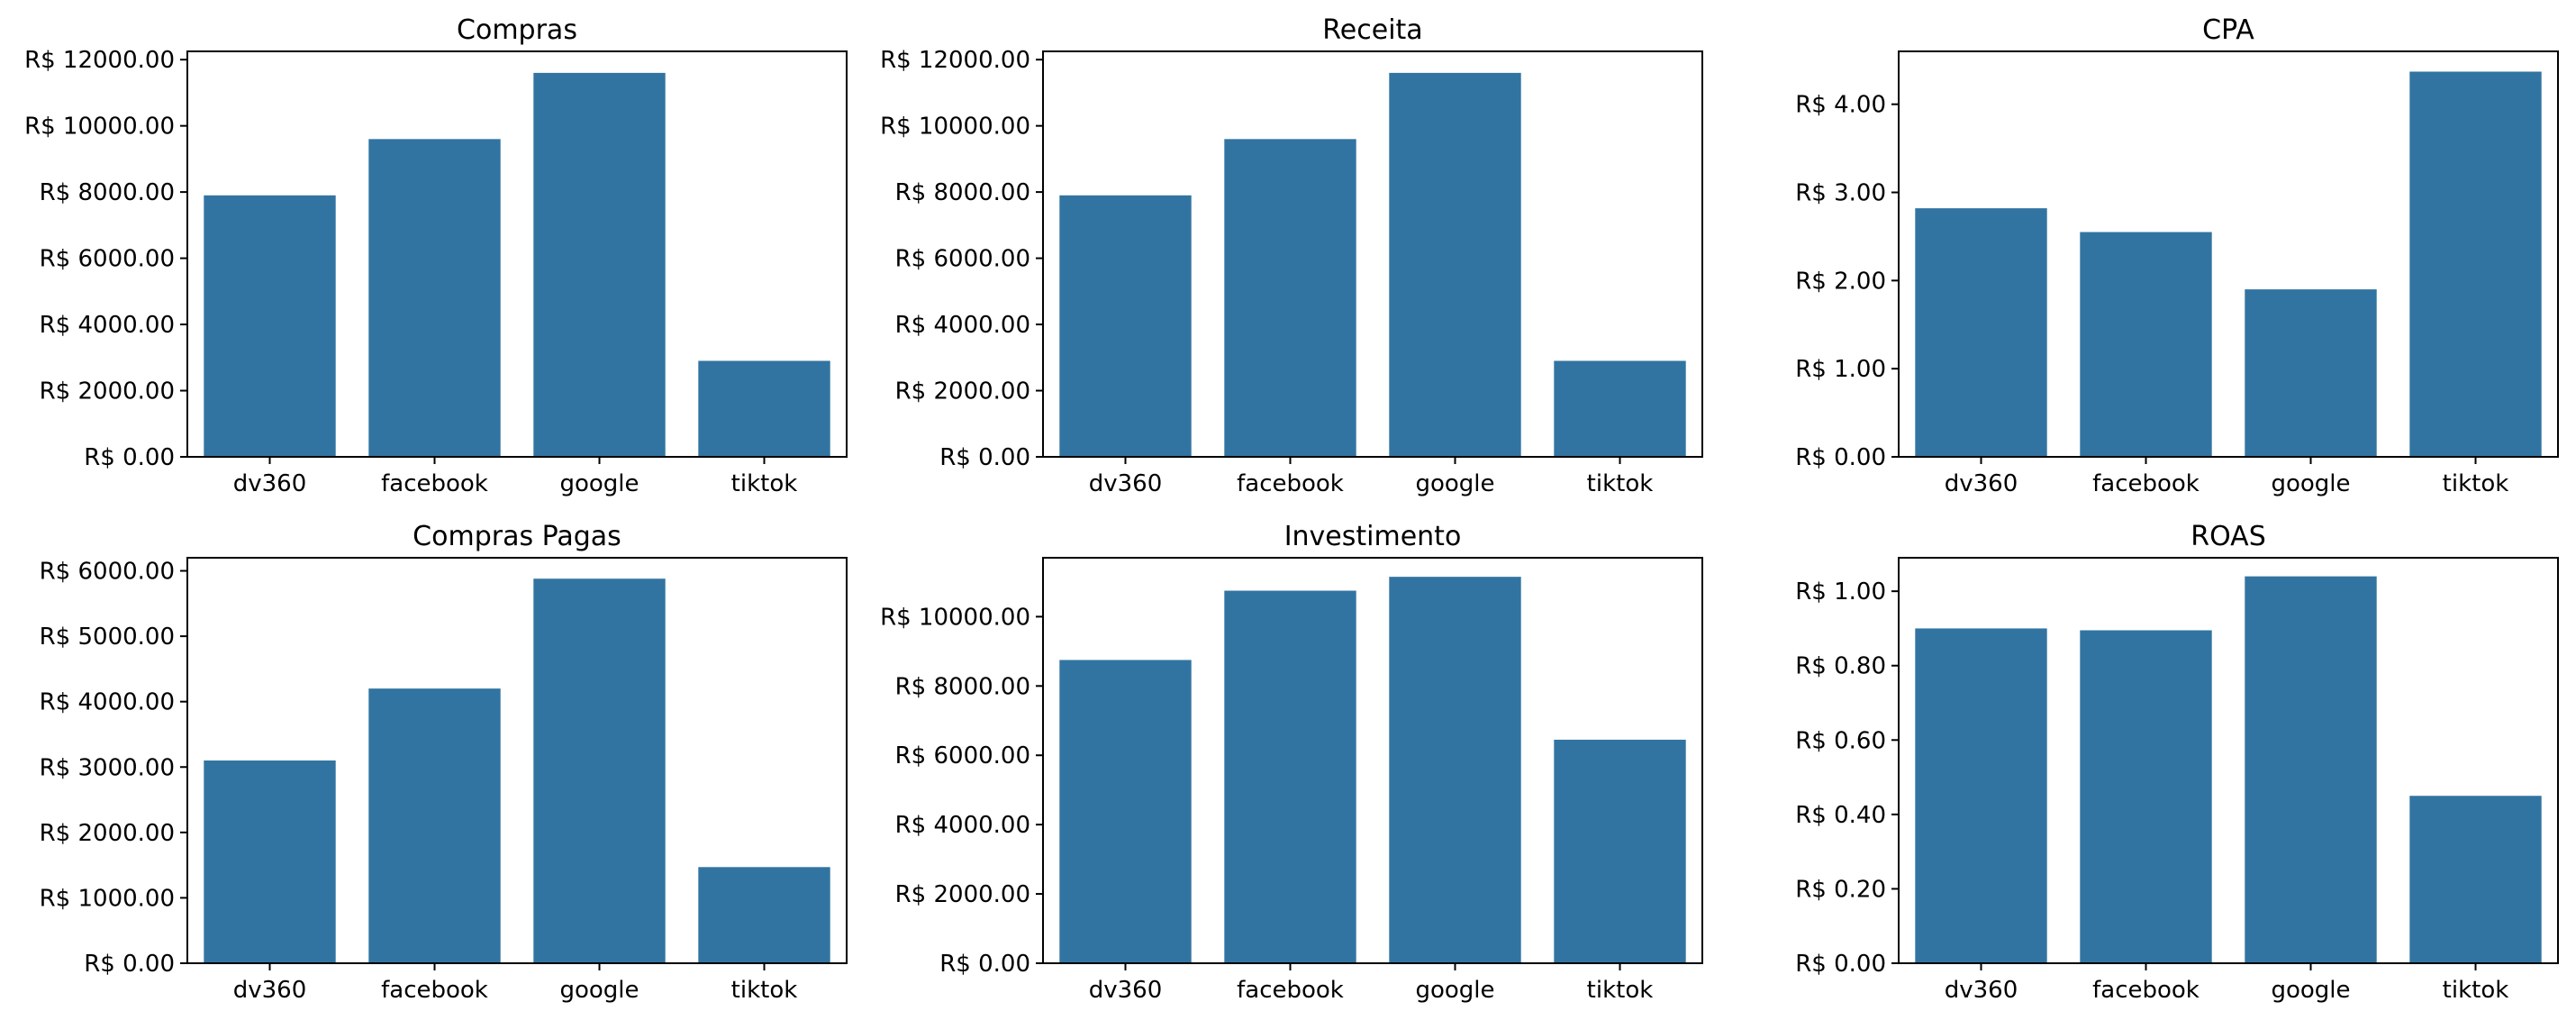  I want to click on y-tick-label: R$ 5000.00, so click(107, 637).